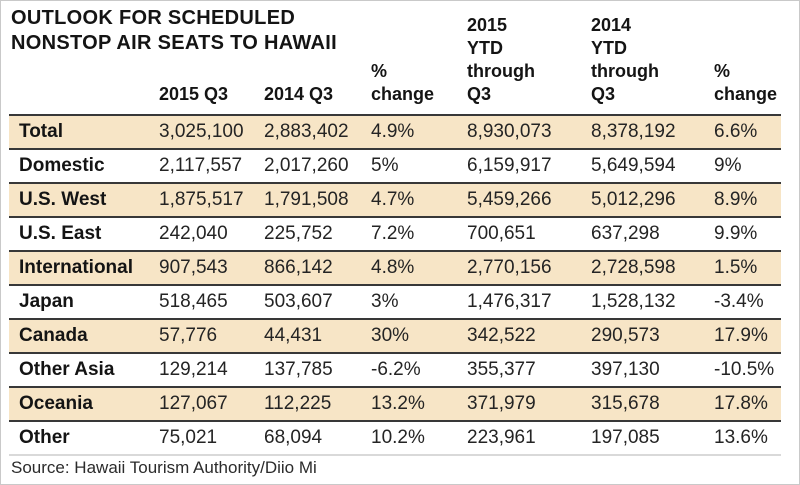  What do you see at coordinates (741, 403) in the screenshot?
I see `cell-value: 17.8%` at bounding box center [741, 403].